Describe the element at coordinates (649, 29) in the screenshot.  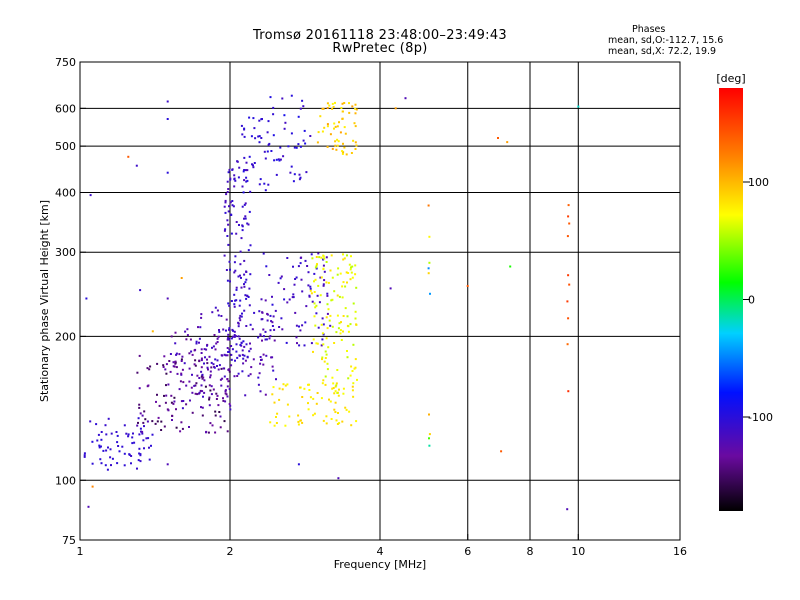
I see `phases-heading: Phases` at that location.